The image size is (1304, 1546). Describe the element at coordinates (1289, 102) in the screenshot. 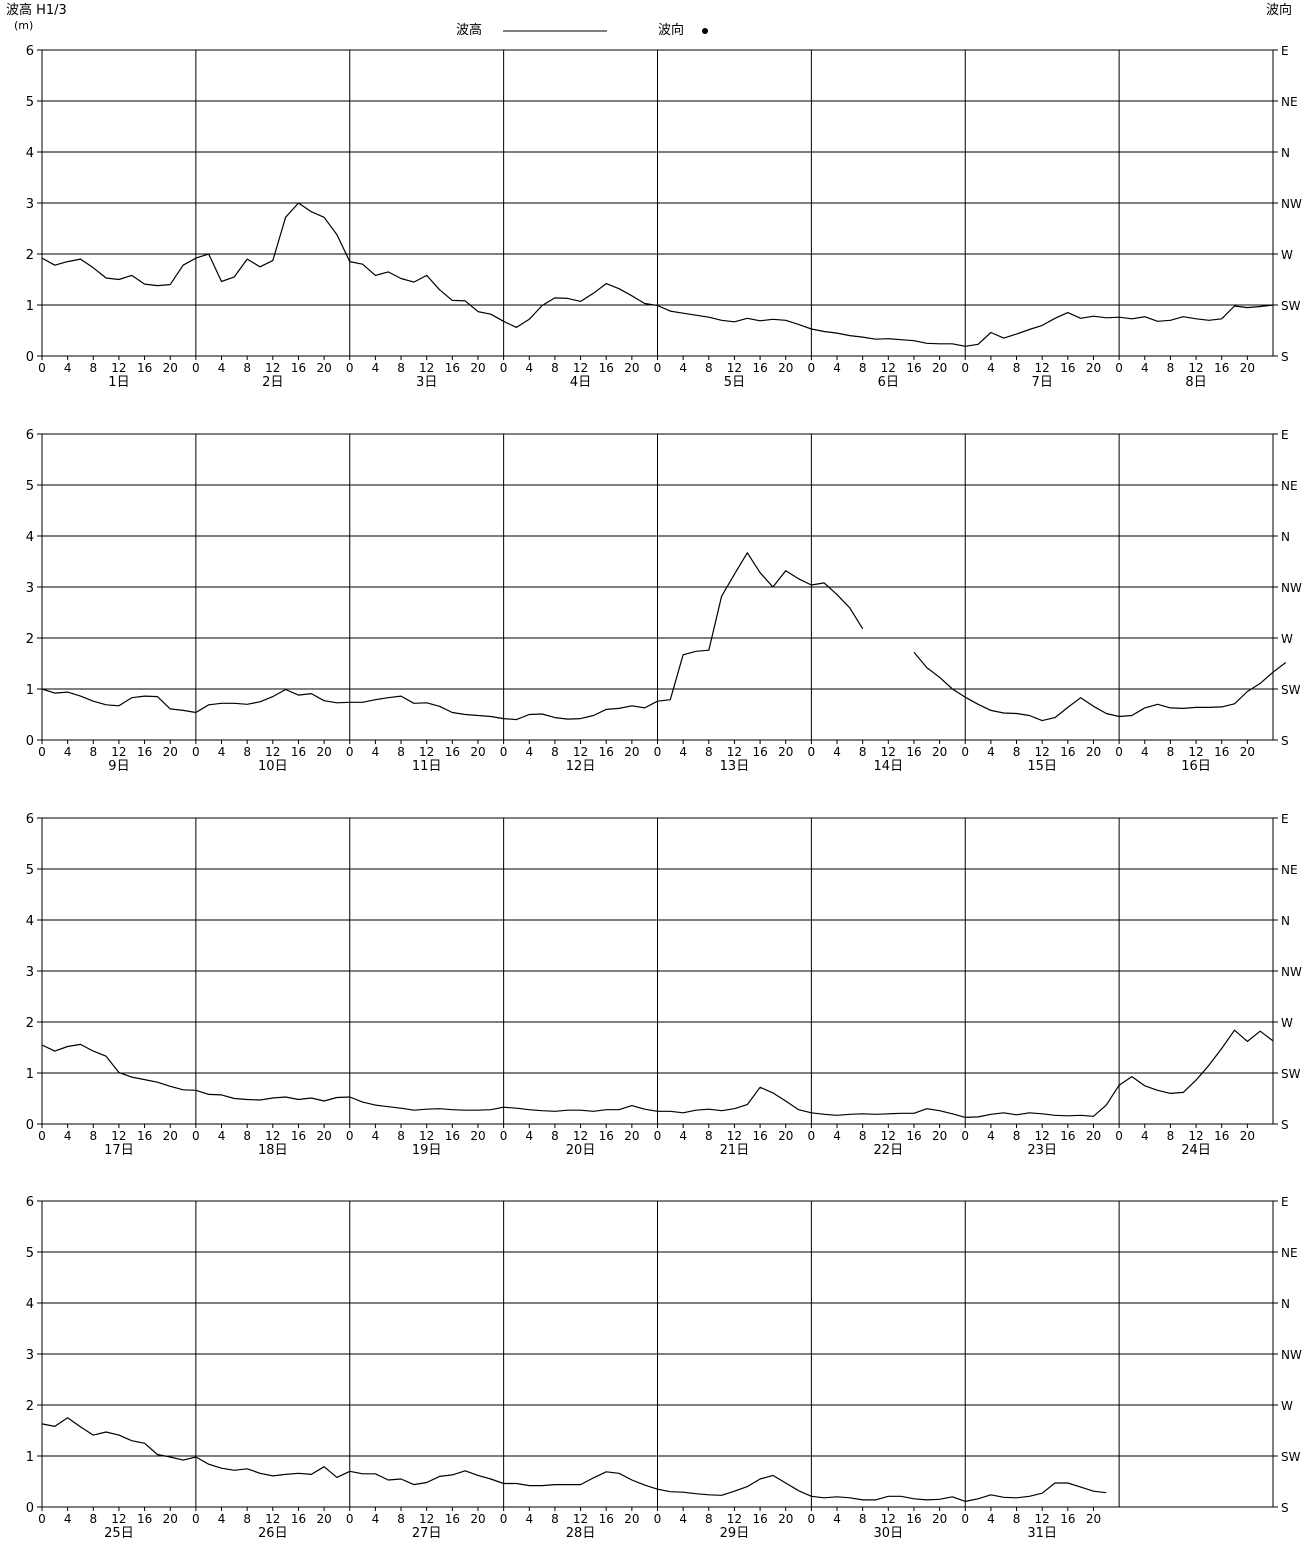

I see `direction-tick-label: NE` at that location.